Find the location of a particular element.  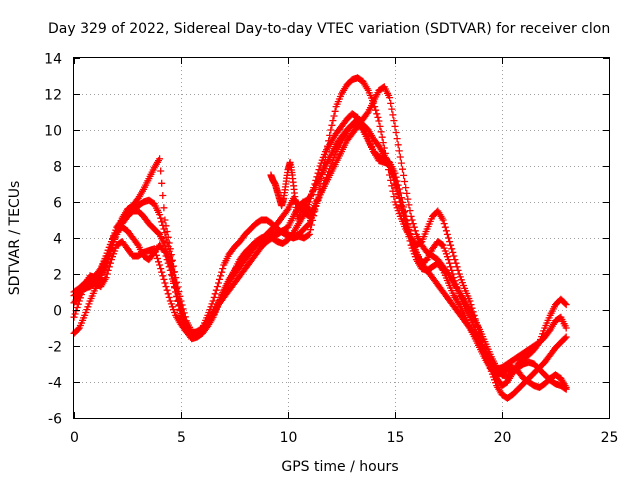

y-tick-label: -6 is located at coordinates (55, 420).